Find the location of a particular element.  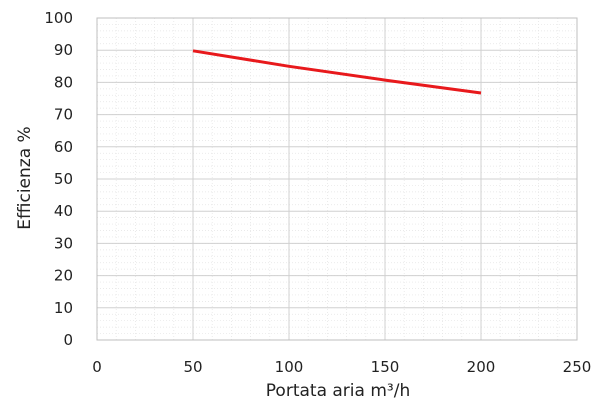

efficiency-line is located at coordinates (337, 72).